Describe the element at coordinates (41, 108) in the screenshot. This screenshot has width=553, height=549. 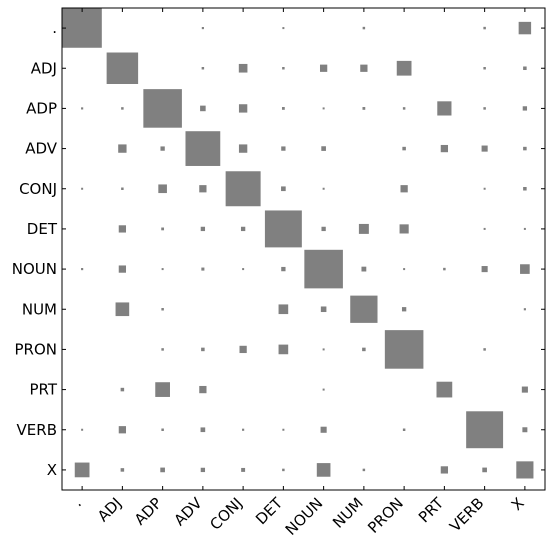
I see `y-tick-label-2: ADP` at that location.